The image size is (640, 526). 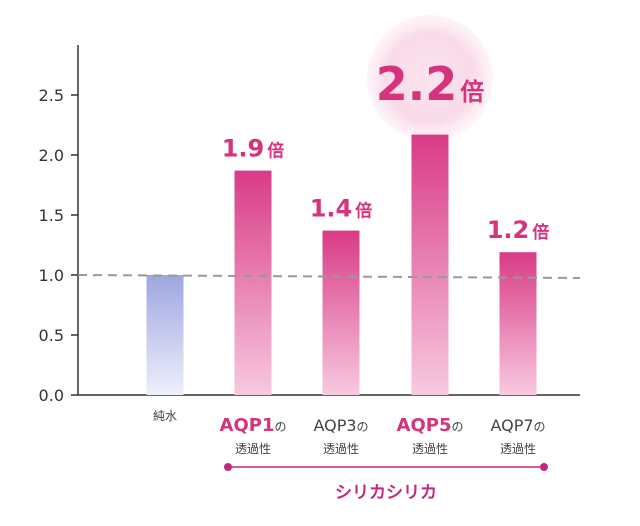 I want to click on group-label: シリカシリカ, so click(x=386, y=493).